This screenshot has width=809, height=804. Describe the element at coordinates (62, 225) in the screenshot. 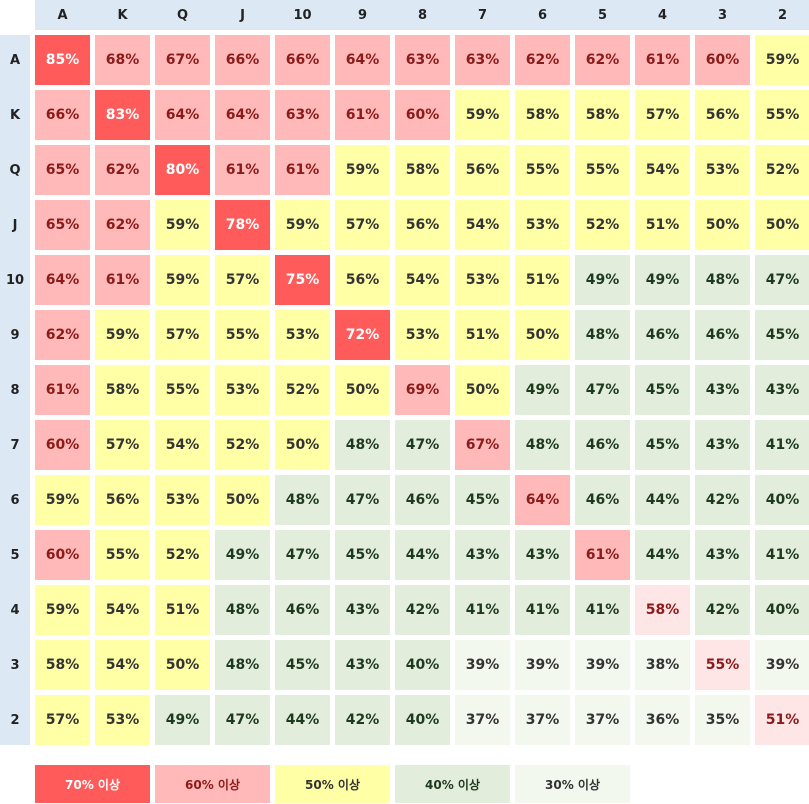

I see `equity-cell: 65%` at that location.